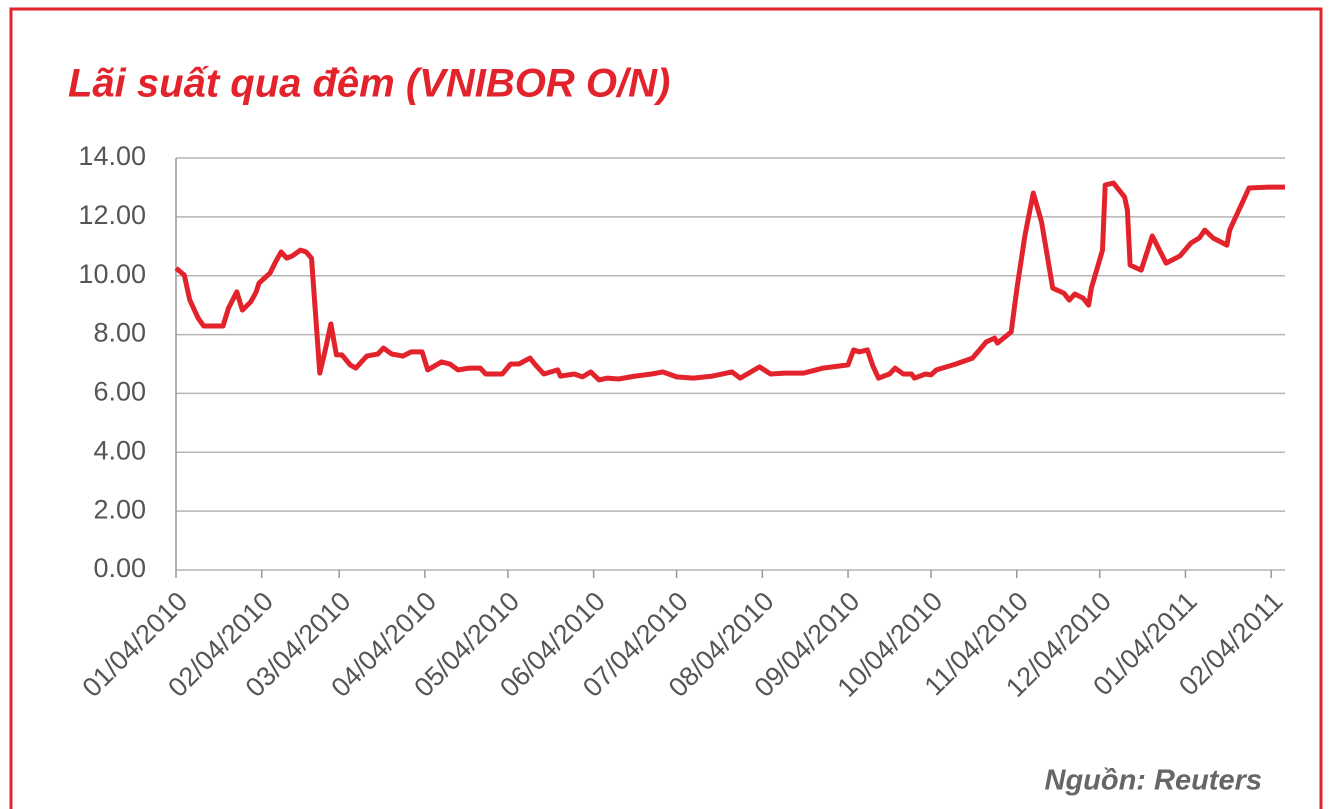  Describe the element at coordinates (119, 509) in the screenshot. I see `y-tick-label: 2.00` at that location.